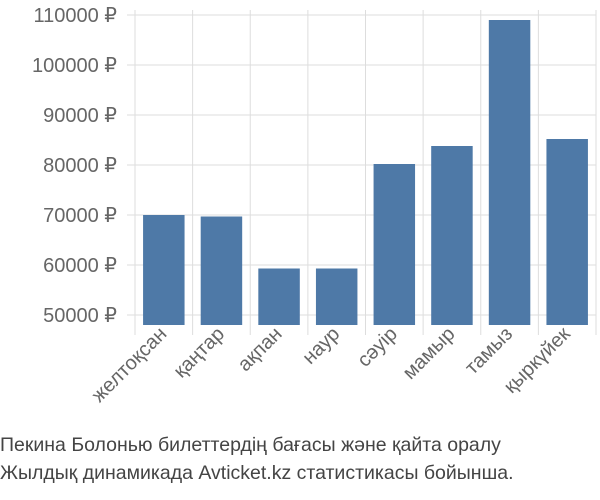 This screenshot has height=500, width=600. What do you see at coordinates (80, 266) in the screenshot?
I see `y-tick-label: 60000 ₽` at bounding box center [80, 266].